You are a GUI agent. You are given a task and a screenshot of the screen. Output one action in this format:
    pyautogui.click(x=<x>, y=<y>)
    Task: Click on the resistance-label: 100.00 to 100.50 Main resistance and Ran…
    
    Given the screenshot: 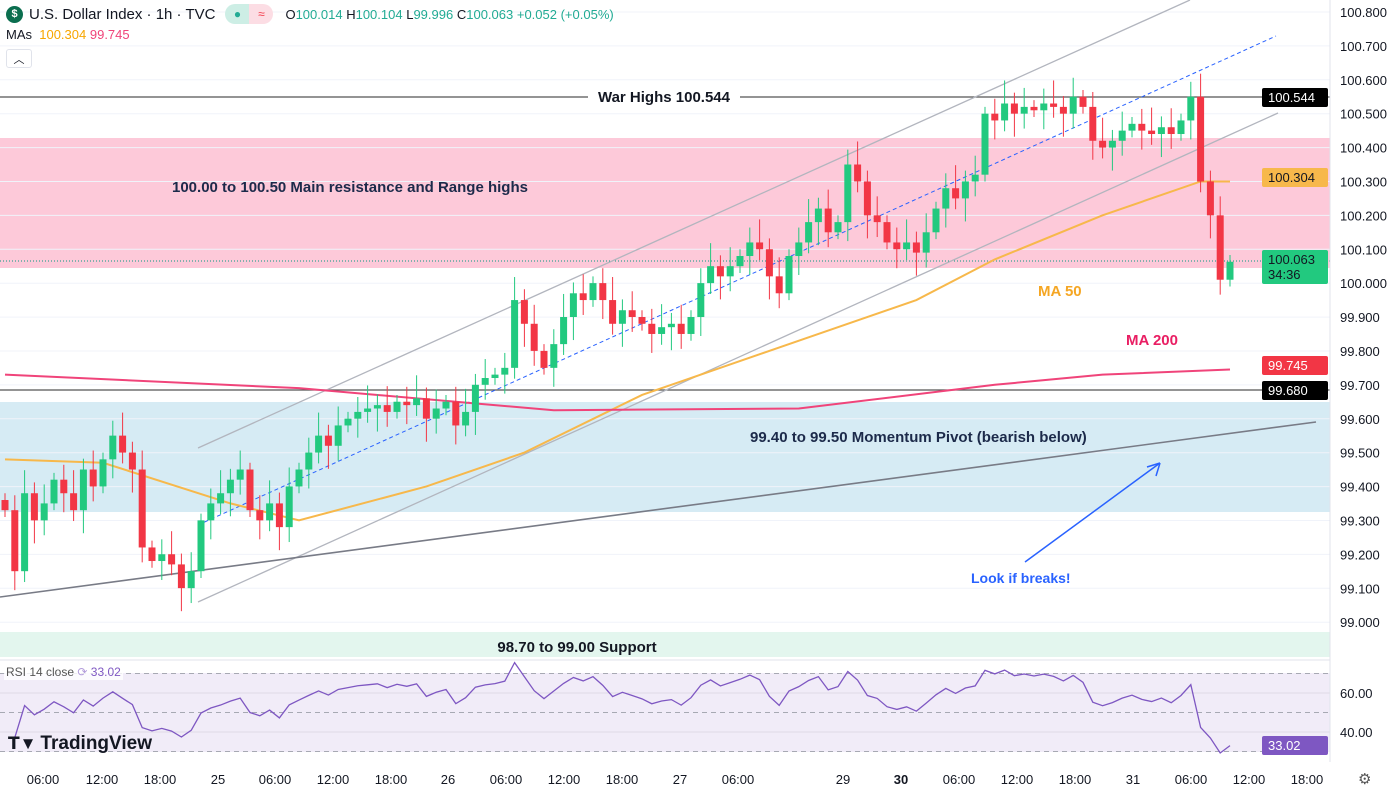 What is the action you would take?
    pyautogui.click(x=350, y=187)
    